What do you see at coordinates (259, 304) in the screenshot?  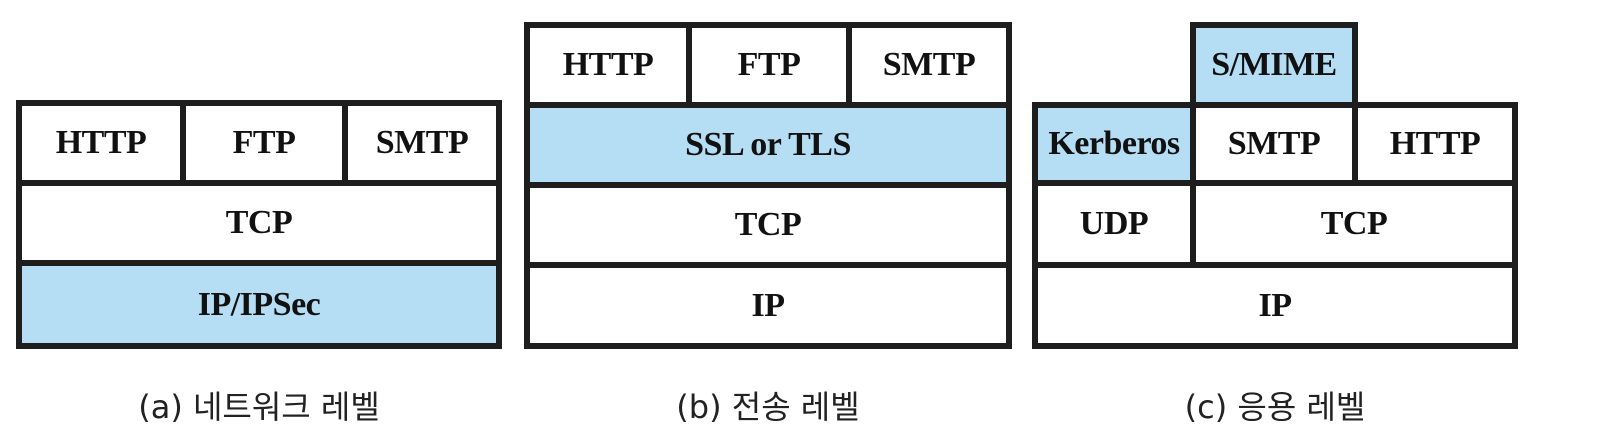 I see `network-ip-ipsec-cell: IP/IPSec` at bounding box center [259, 304].